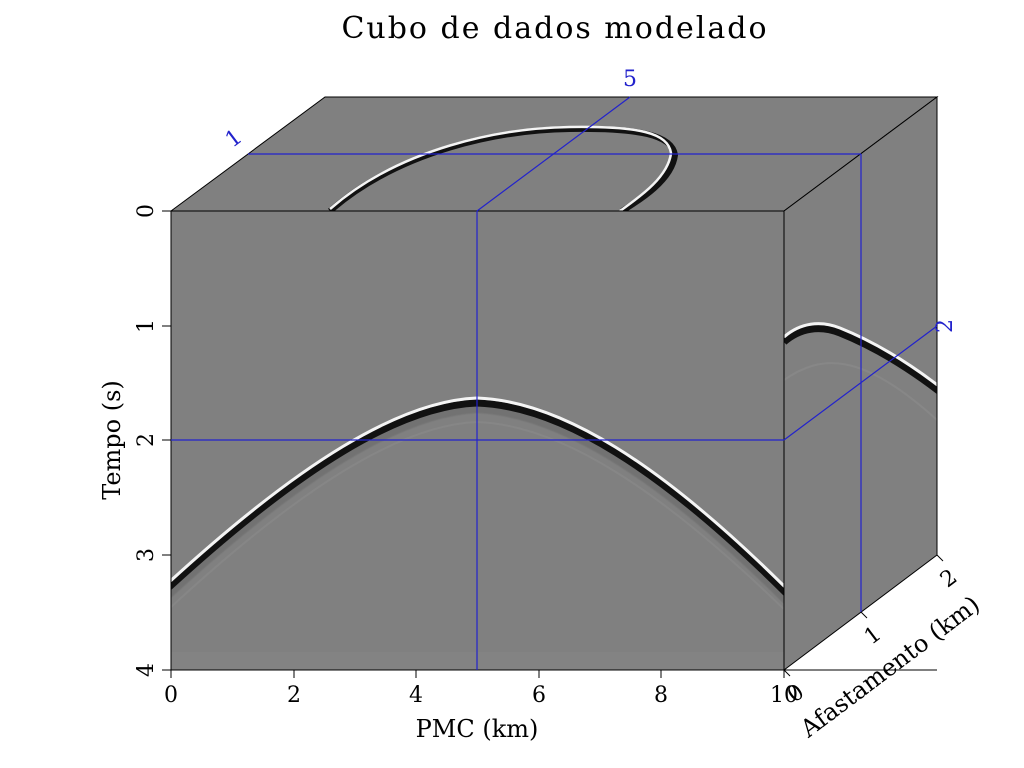 This screenshot has height=768, width=1024. Describe the element at coordinates (146, 440) in the screenshot. I see `time-tick-2: 2` at that location.